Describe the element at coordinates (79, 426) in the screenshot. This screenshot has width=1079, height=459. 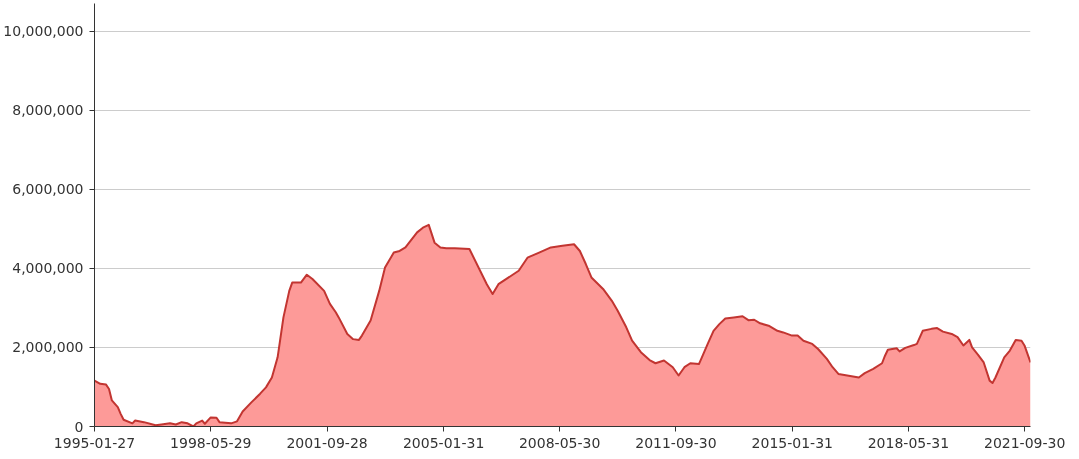
I see `y-tick-label: 0` at that location.